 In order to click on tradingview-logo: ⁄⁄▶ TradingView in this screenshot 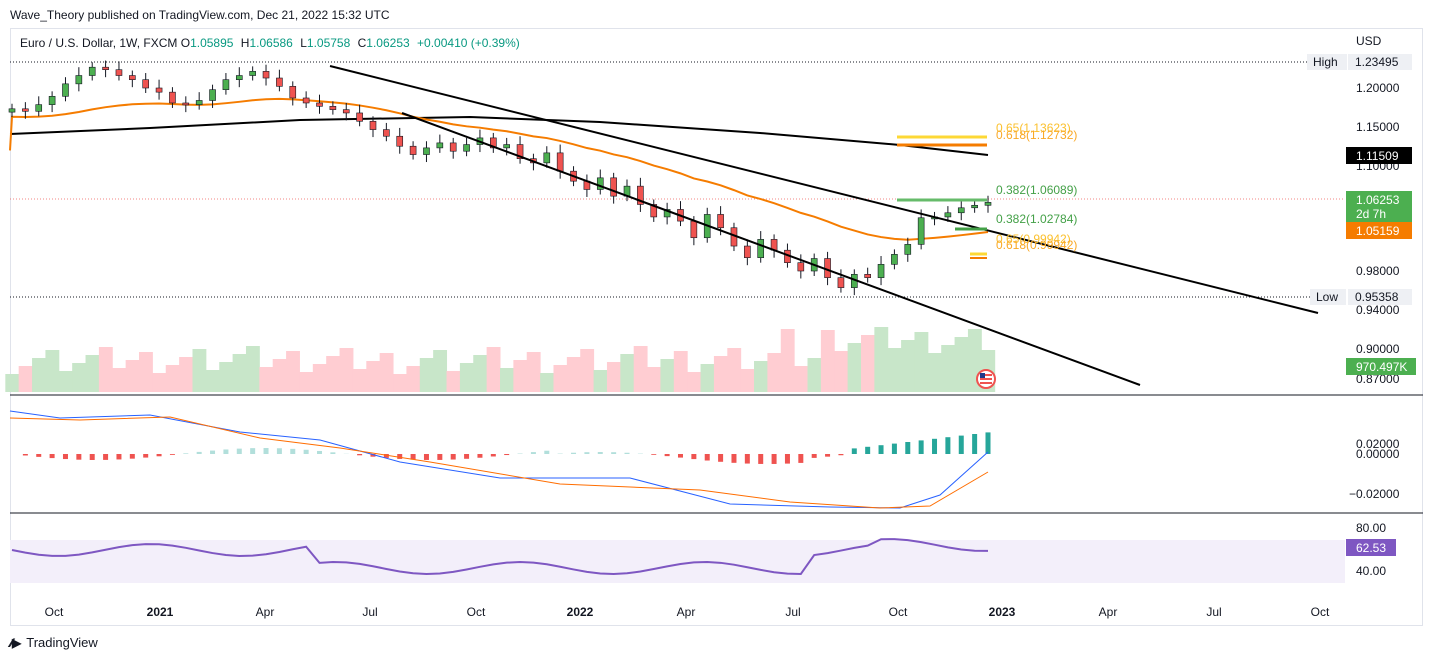, I will do `click(54, 642)`.